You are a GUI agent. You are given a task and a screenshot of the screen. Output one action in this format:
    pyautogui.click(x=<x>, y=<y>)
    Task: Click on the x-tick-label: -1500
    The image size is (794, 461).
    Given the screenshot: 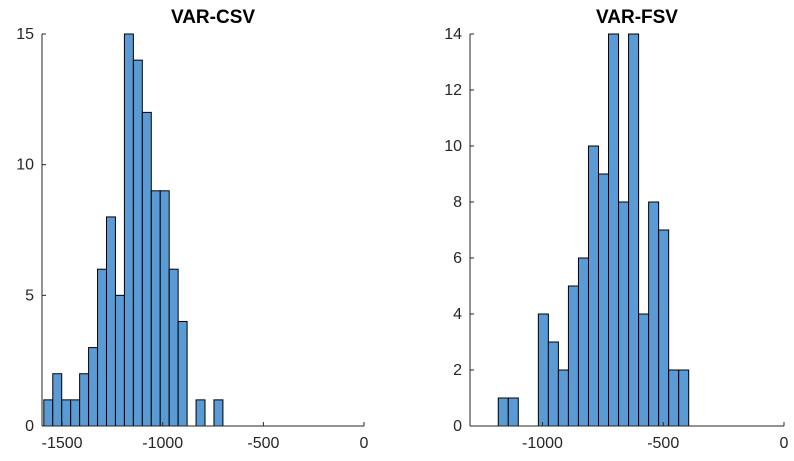 What is the action you would take?
    pyautogui.click(x=62, y=443)
    